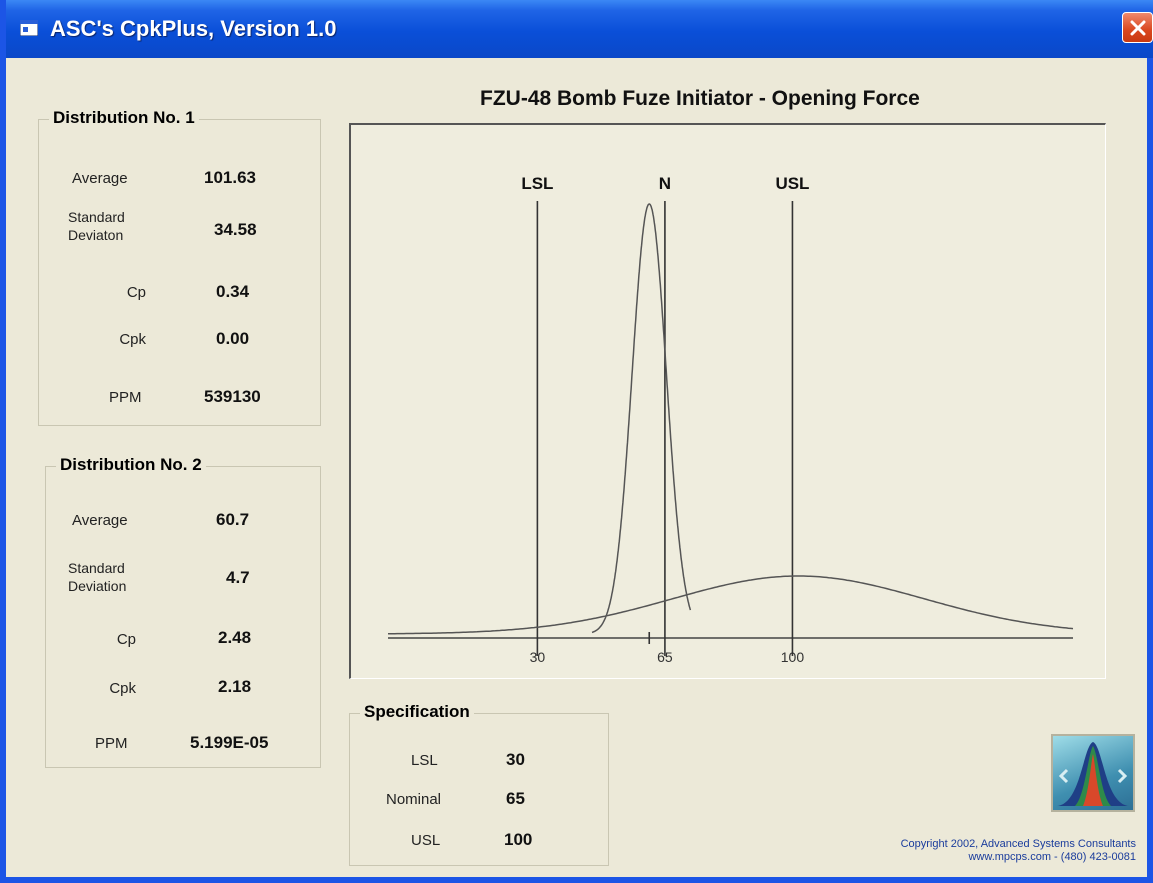 This screenshot has width=1153, height=883. I want to click on dist1-ppm-value: 539130, so click(232, 396).